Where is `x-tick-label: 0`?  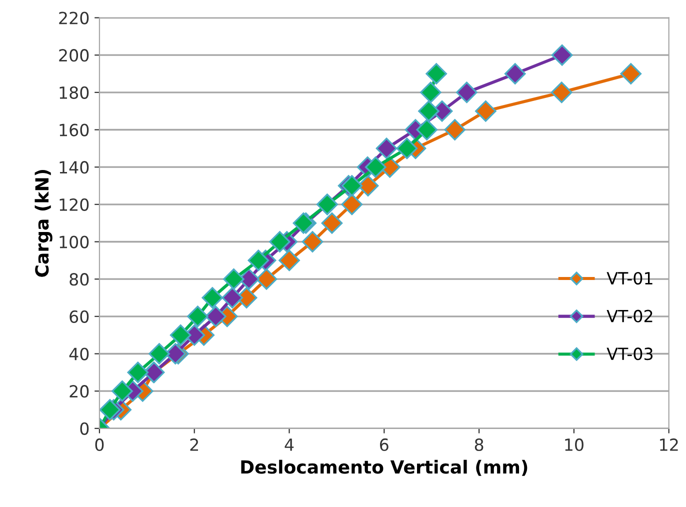 x-tick-label: 0 is located at coordinates (99, 445).